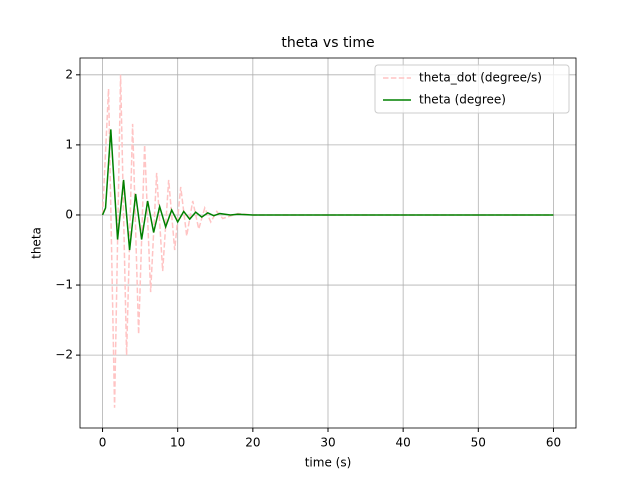  I want to click on x-axis-label: time (s), so click(328, 463).